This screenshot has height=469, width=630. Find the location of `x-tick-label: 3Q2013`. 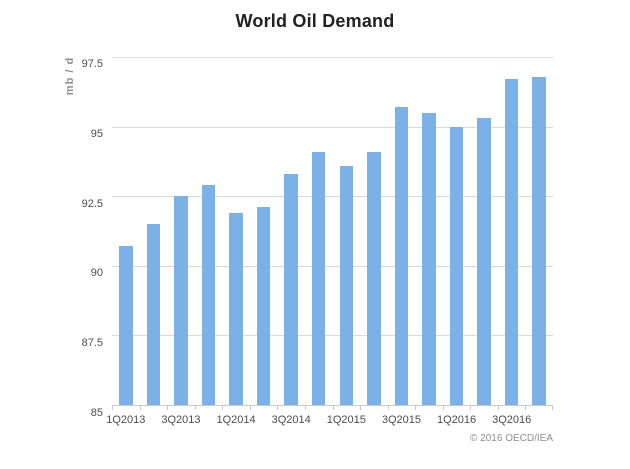

x-tick-label: 3Q2013 is located at coordinates (181, 420).